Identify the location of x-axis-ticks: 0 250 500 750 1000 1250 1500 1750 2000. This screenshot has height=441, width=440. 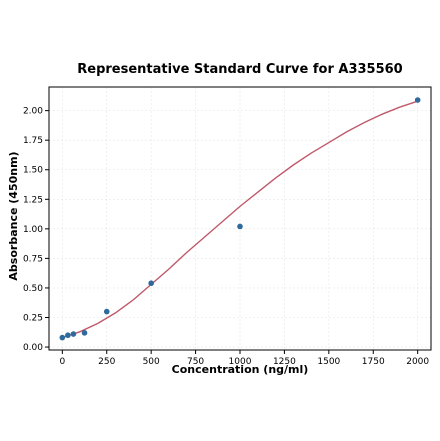
(244, 358).